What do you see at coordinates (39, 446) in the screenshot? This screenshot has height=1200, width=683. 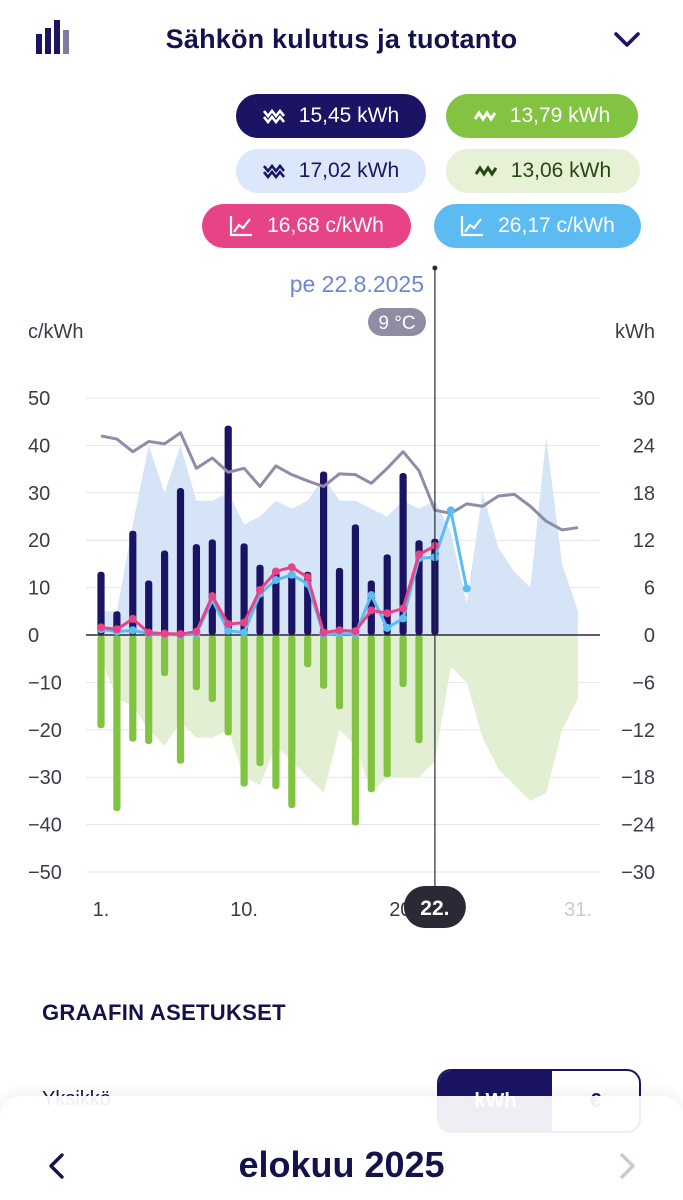 I see `left-tick-label: 40` at bounding box center [39, 446].